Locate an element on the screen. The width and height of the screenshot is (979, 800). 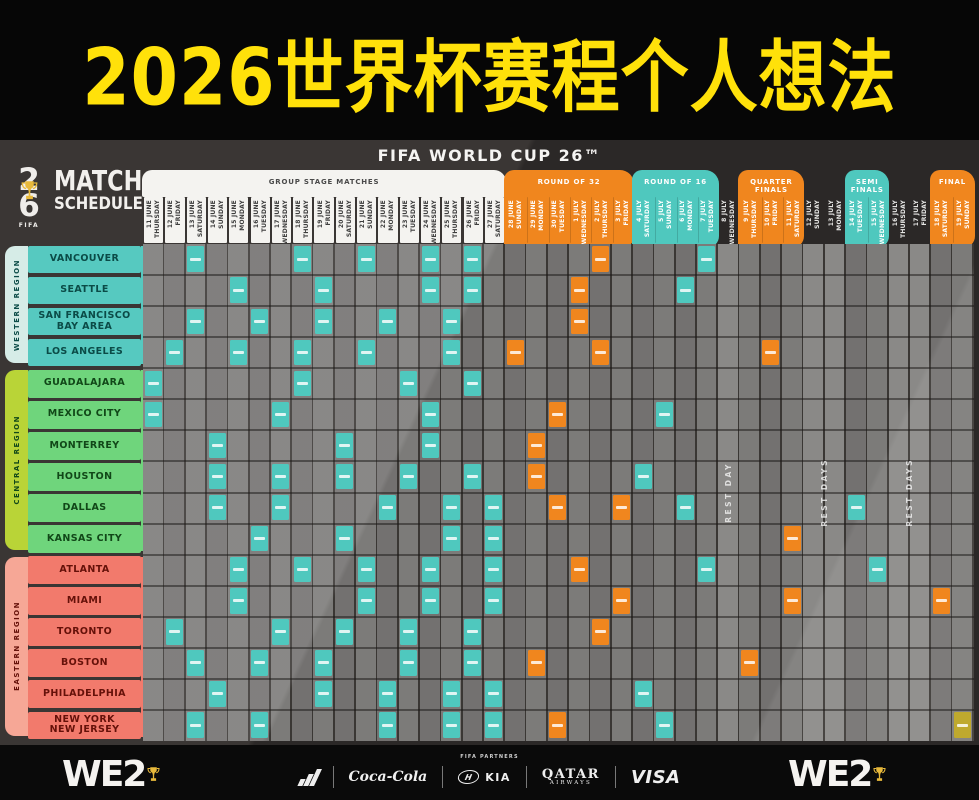
logo-digit-6: 6 is located at coordinates (29, 206).